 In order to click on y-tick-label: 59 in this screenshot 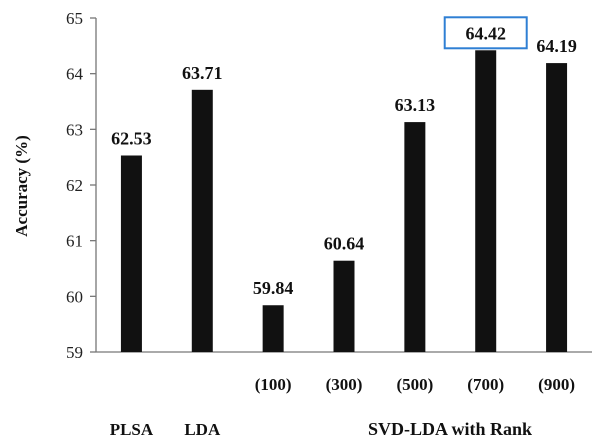, I will do `click(74, 352)`.